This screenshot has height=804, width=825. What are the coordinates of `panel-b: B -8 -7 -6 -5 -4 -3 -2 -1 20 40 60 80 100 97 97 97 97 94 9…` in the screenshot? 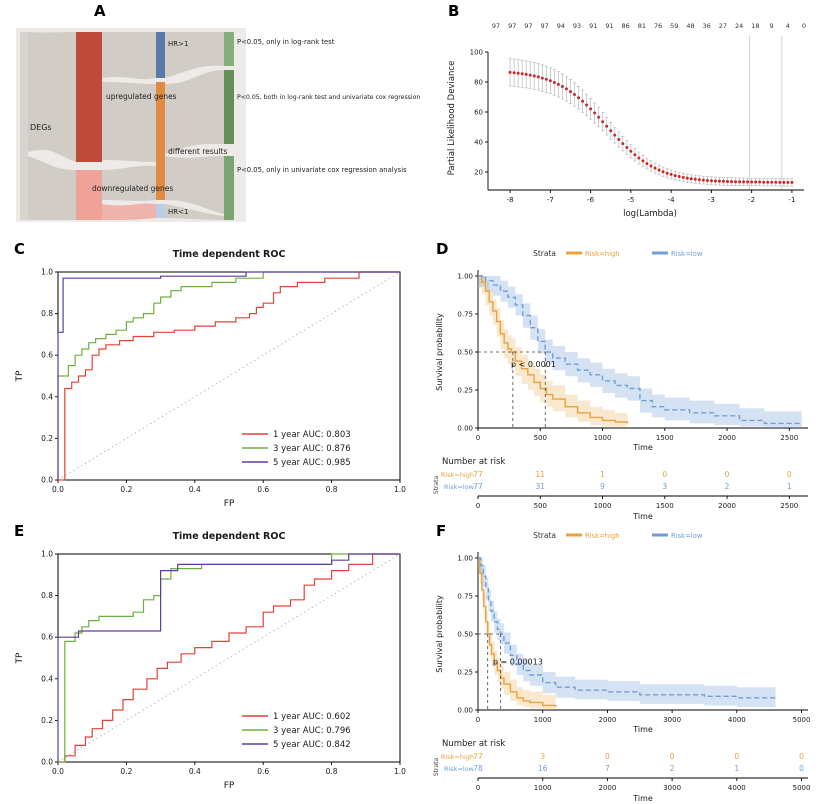 It's located at (629, 119).